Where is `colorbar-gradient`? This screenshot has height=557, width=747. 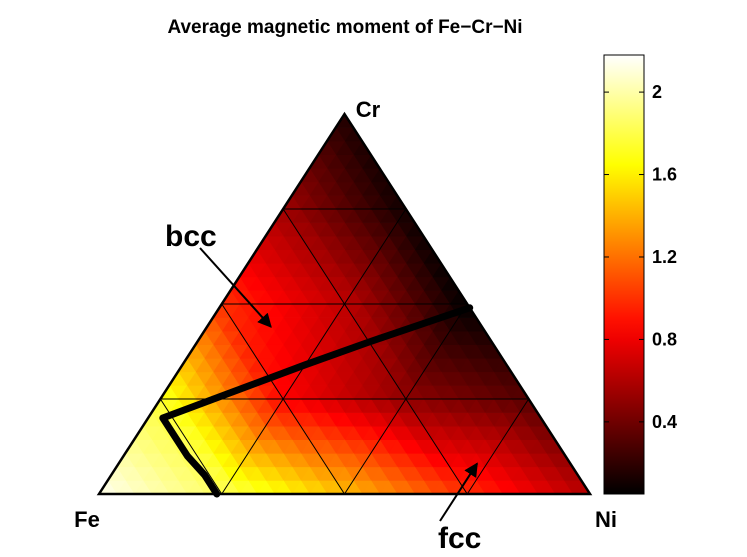
colorbar-gradient is located at coordinates (624, 274).